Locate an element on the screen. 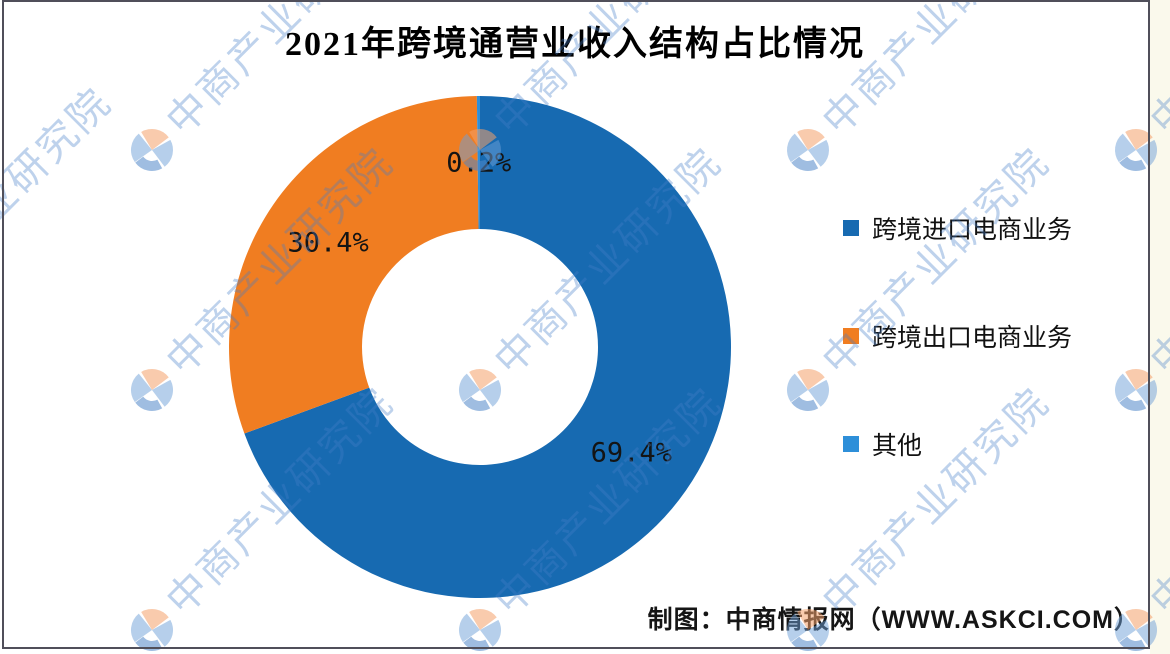 This screenshot has width=1170, height=654. legend-item-other: 其他 is located at coordinates (957, 444).